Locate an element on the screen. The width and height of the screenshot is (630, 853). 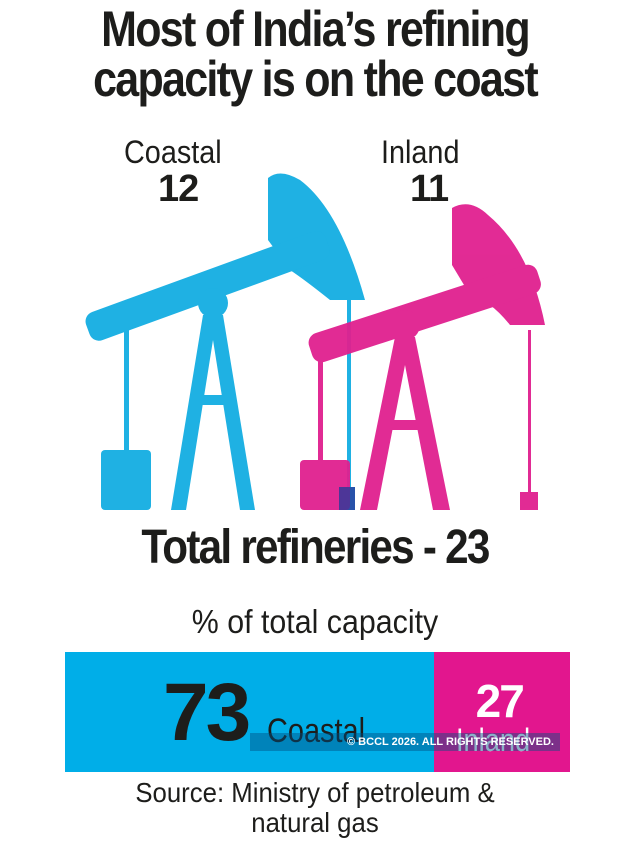
capacity-bar: 73 Coastal 27 Inland is located at coordinates (317, 712).